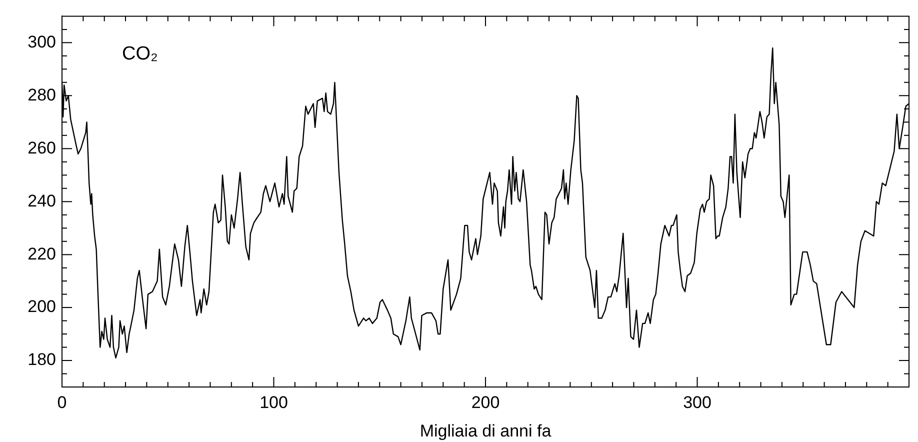 The width and height of the screenshot is (918, 442). I want to click on y-tick-label: 260, so click(42, 148).